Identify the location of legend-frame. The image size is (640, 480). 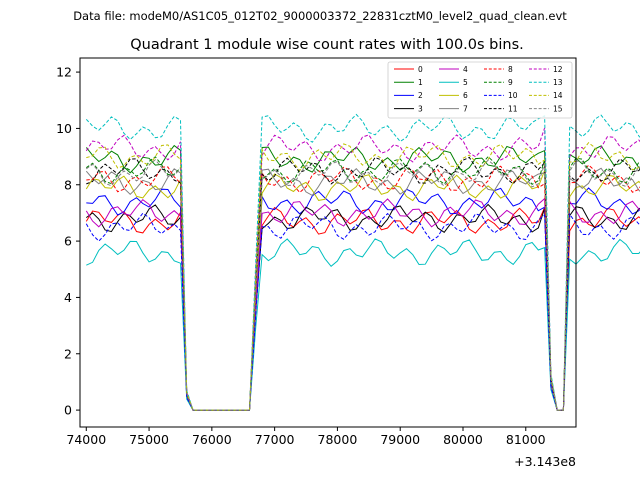
(480, 90).